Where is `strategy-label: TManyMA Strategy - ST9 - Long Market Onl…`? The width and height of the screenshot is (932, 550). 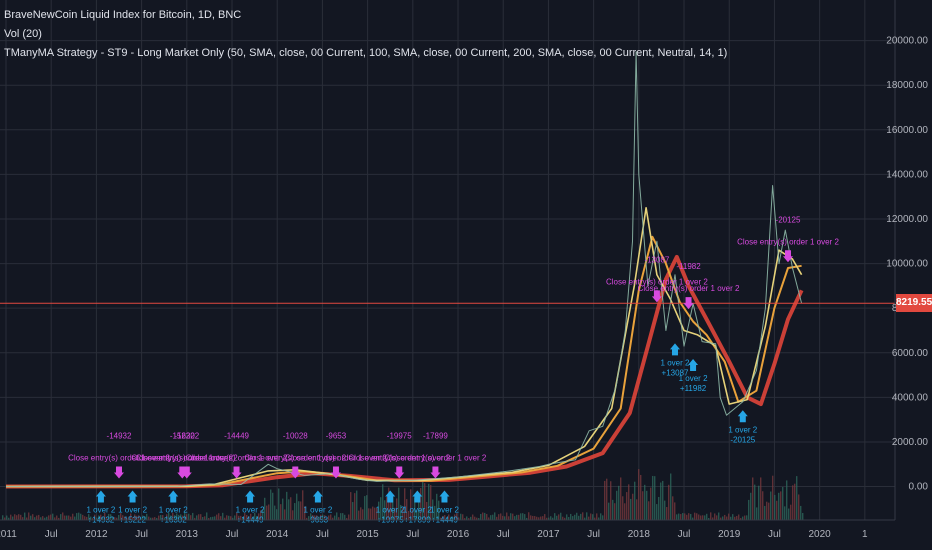 strategy-label: TManyMA Strategy - ST9 - Long Market Onl… is located at coordinates (366, 53).